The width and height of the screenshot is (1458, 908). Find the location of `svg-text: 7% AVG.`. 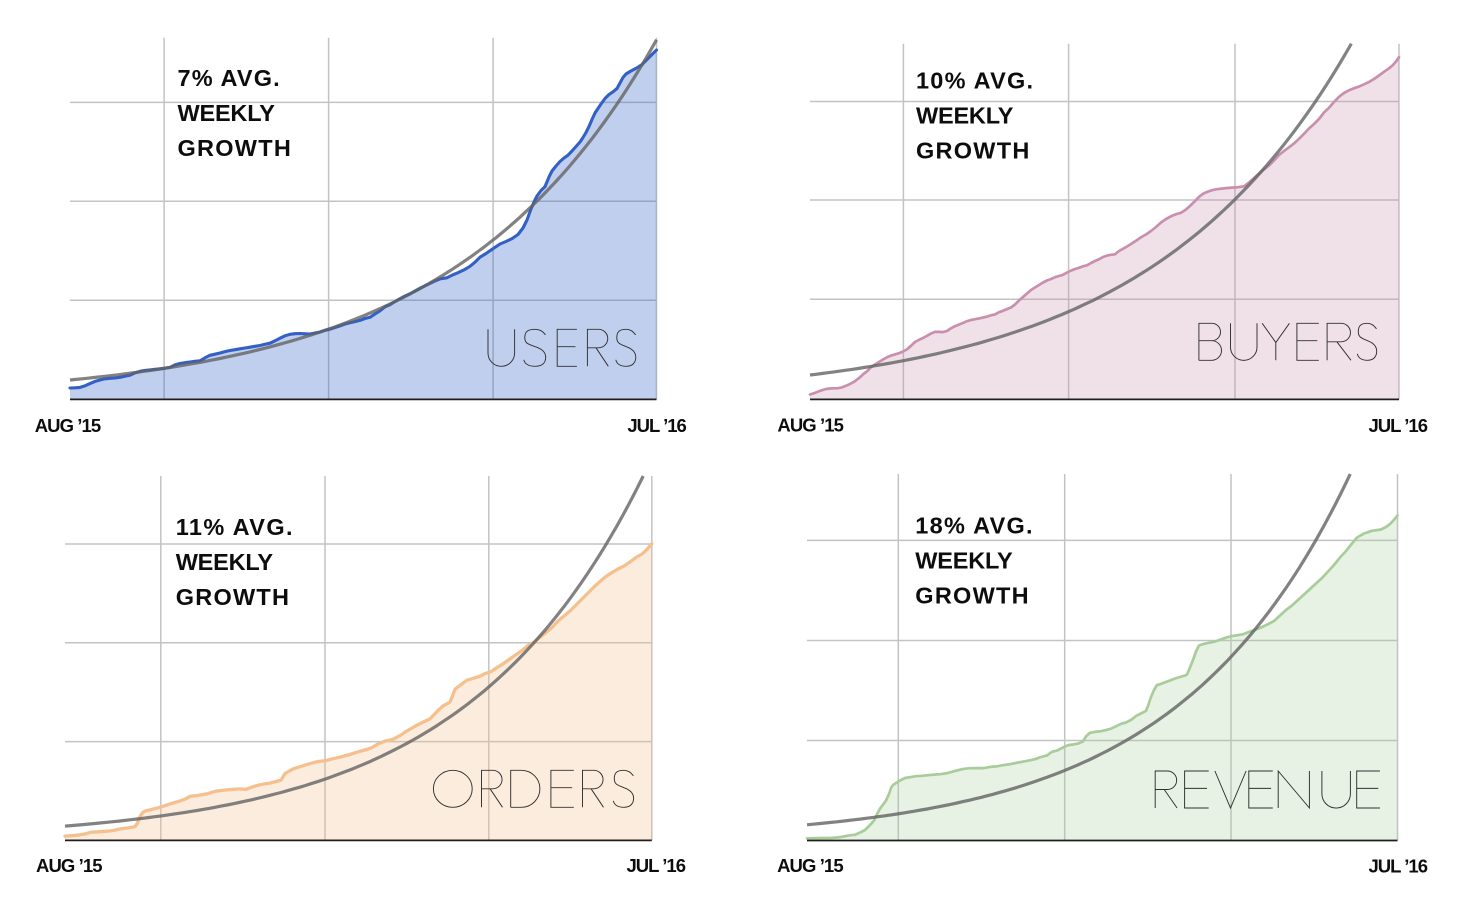

svg-text: 7% AVG. is located at coordinates (229, 78).